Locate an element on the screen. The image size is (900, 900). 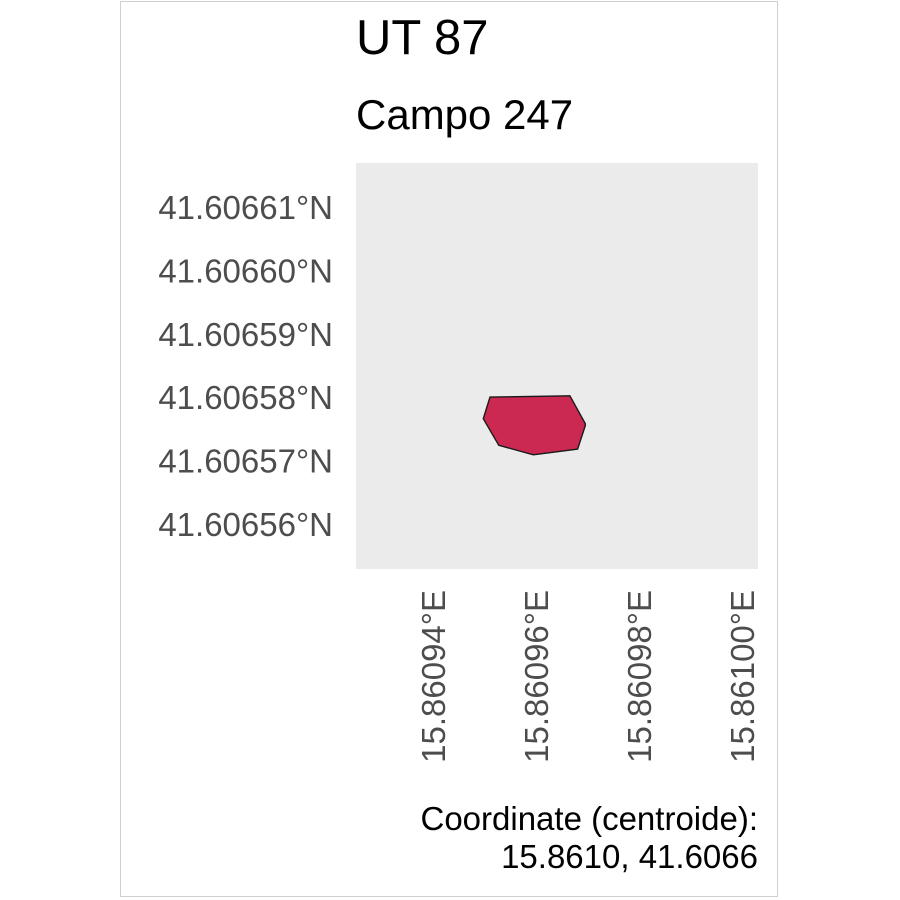
y-tick-label: 41.60660°N is located at coordinates (245, 270).